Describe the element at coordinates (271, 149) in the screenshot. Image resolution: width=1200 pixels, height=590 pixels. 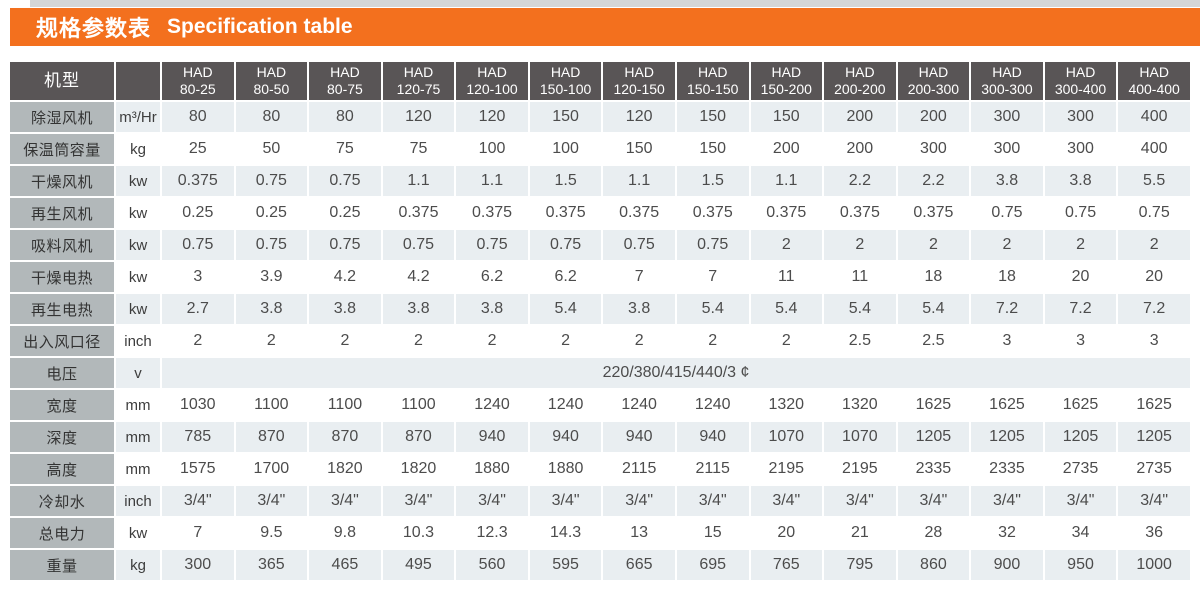
I see `value-cell: 50` at that location.